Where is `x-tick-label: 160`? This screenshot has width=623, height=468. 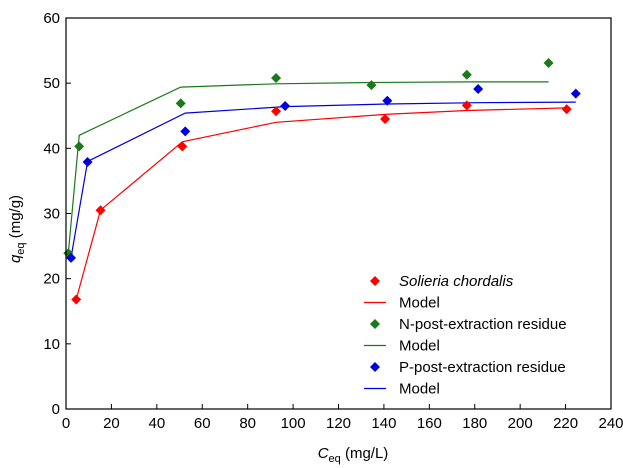
x-tick-label: 160 is located at coordinates (429, 423).